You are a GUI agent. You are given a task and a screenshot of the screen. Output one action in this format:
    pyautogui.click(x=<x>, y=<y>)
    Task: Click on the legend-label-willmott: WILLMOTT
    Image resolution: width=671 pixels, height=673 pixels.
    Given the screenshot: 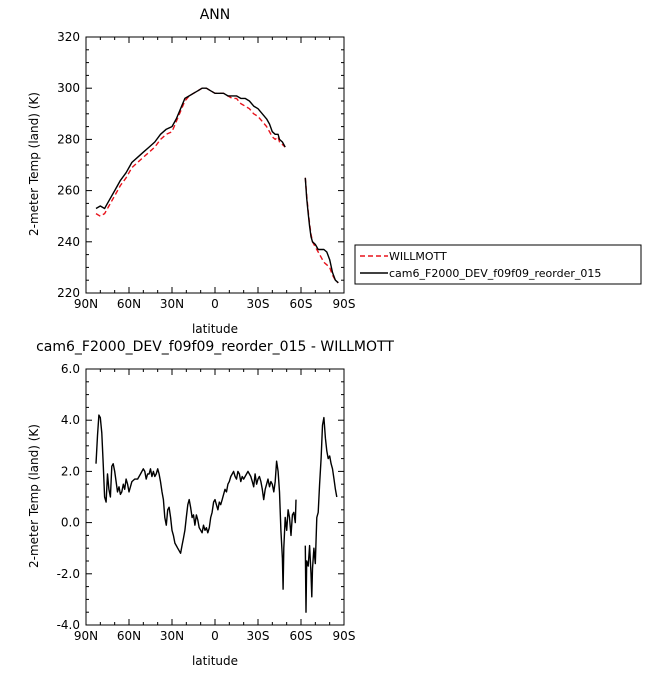 What is the action you would take?
    pyautogui.click(x=418, y=256)
    